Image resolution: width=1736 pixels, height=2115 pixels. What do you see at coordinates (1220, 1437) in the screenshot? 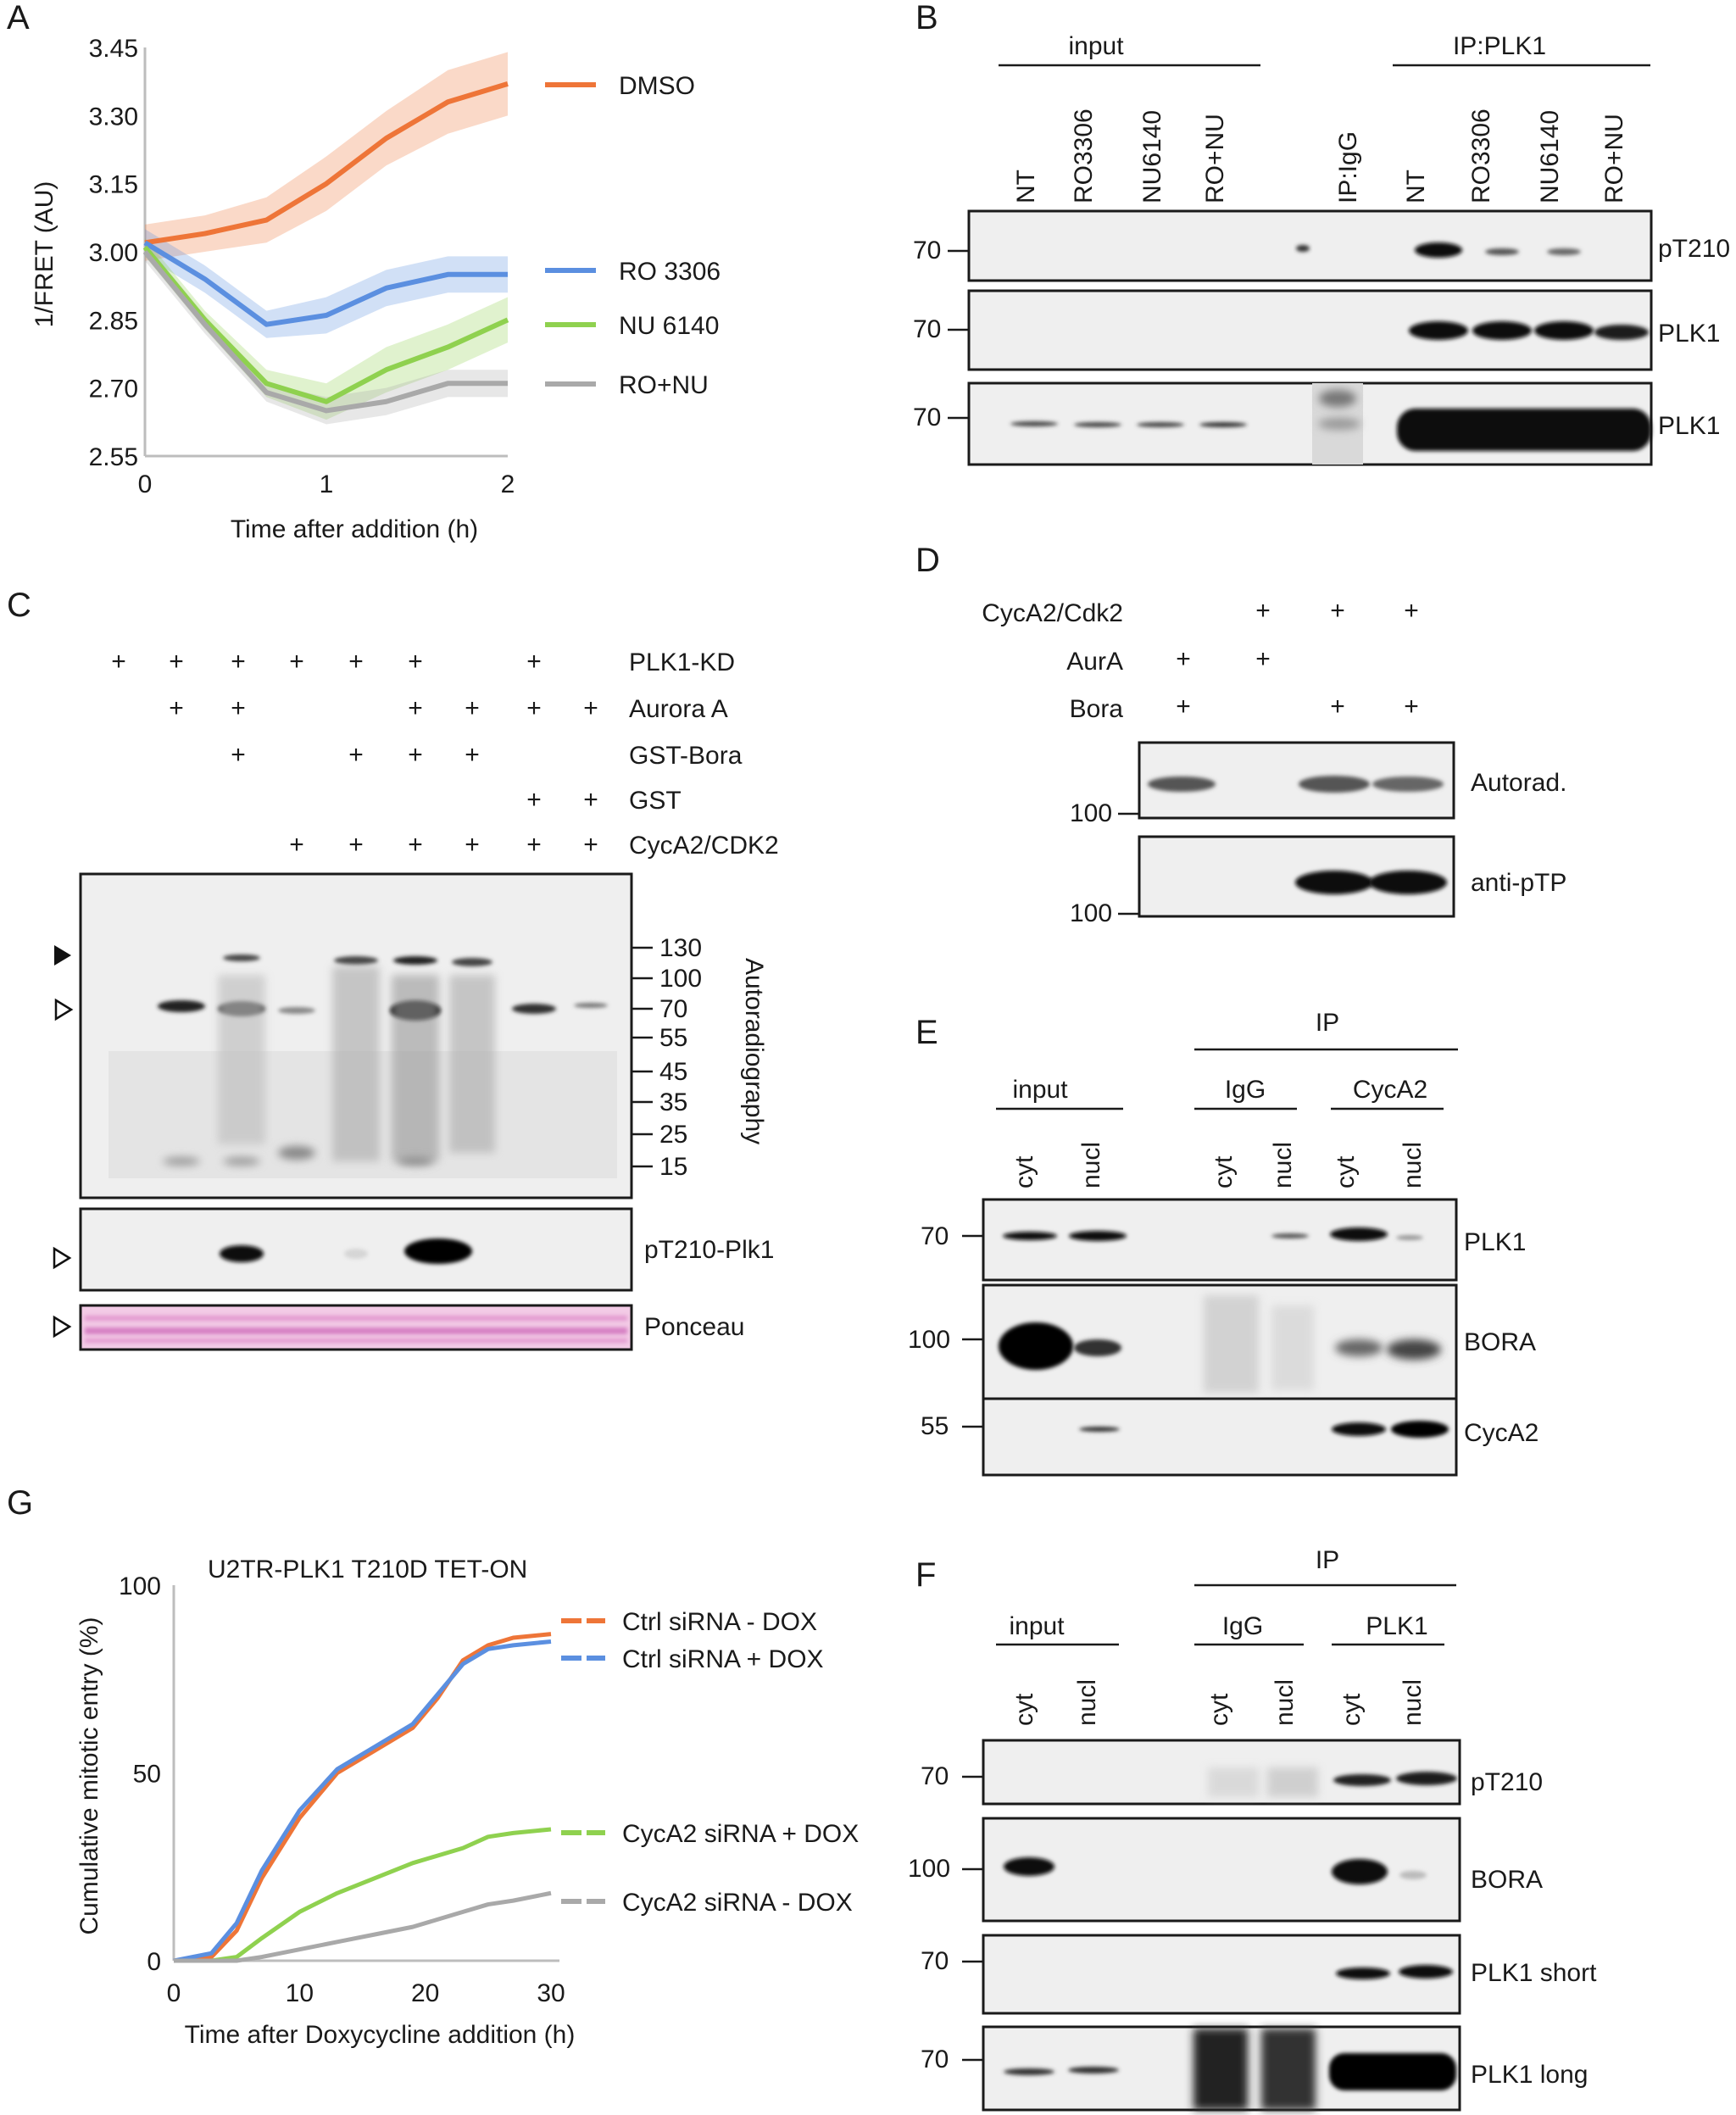
I see `e-blot-cyca2` at bounding box center [1220, 1437].